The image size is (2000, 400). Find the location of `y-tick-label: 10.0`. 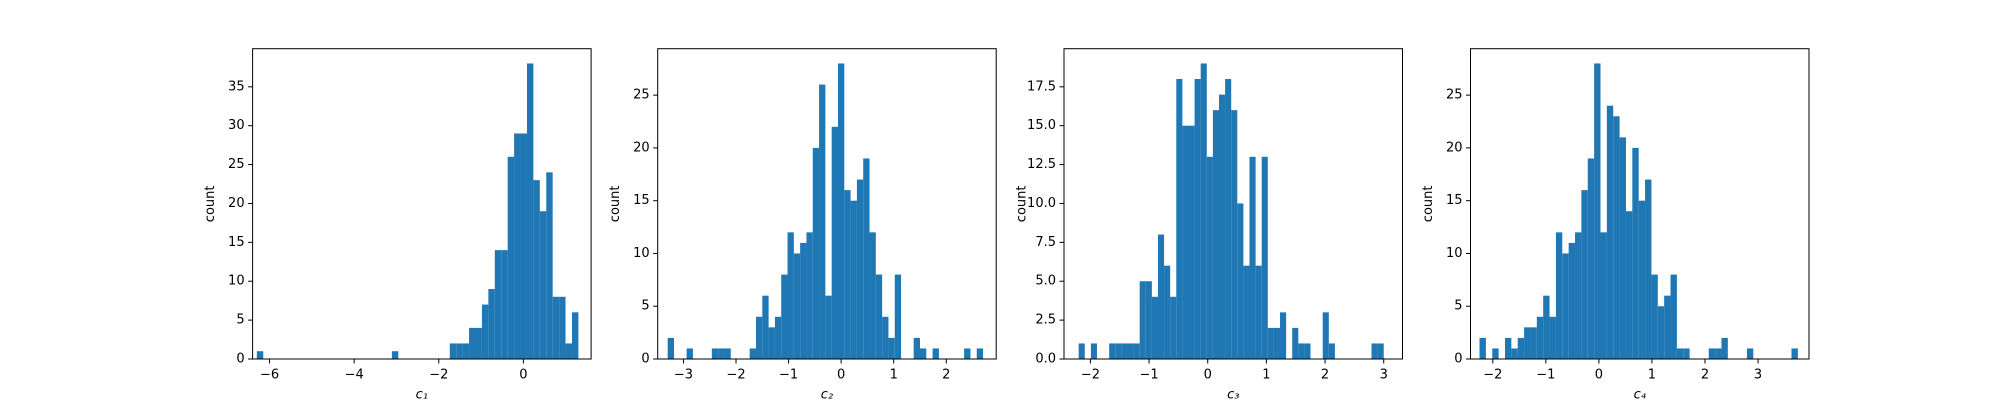

y-tick-label: 10.0 is located at coordinates (1041, 203).